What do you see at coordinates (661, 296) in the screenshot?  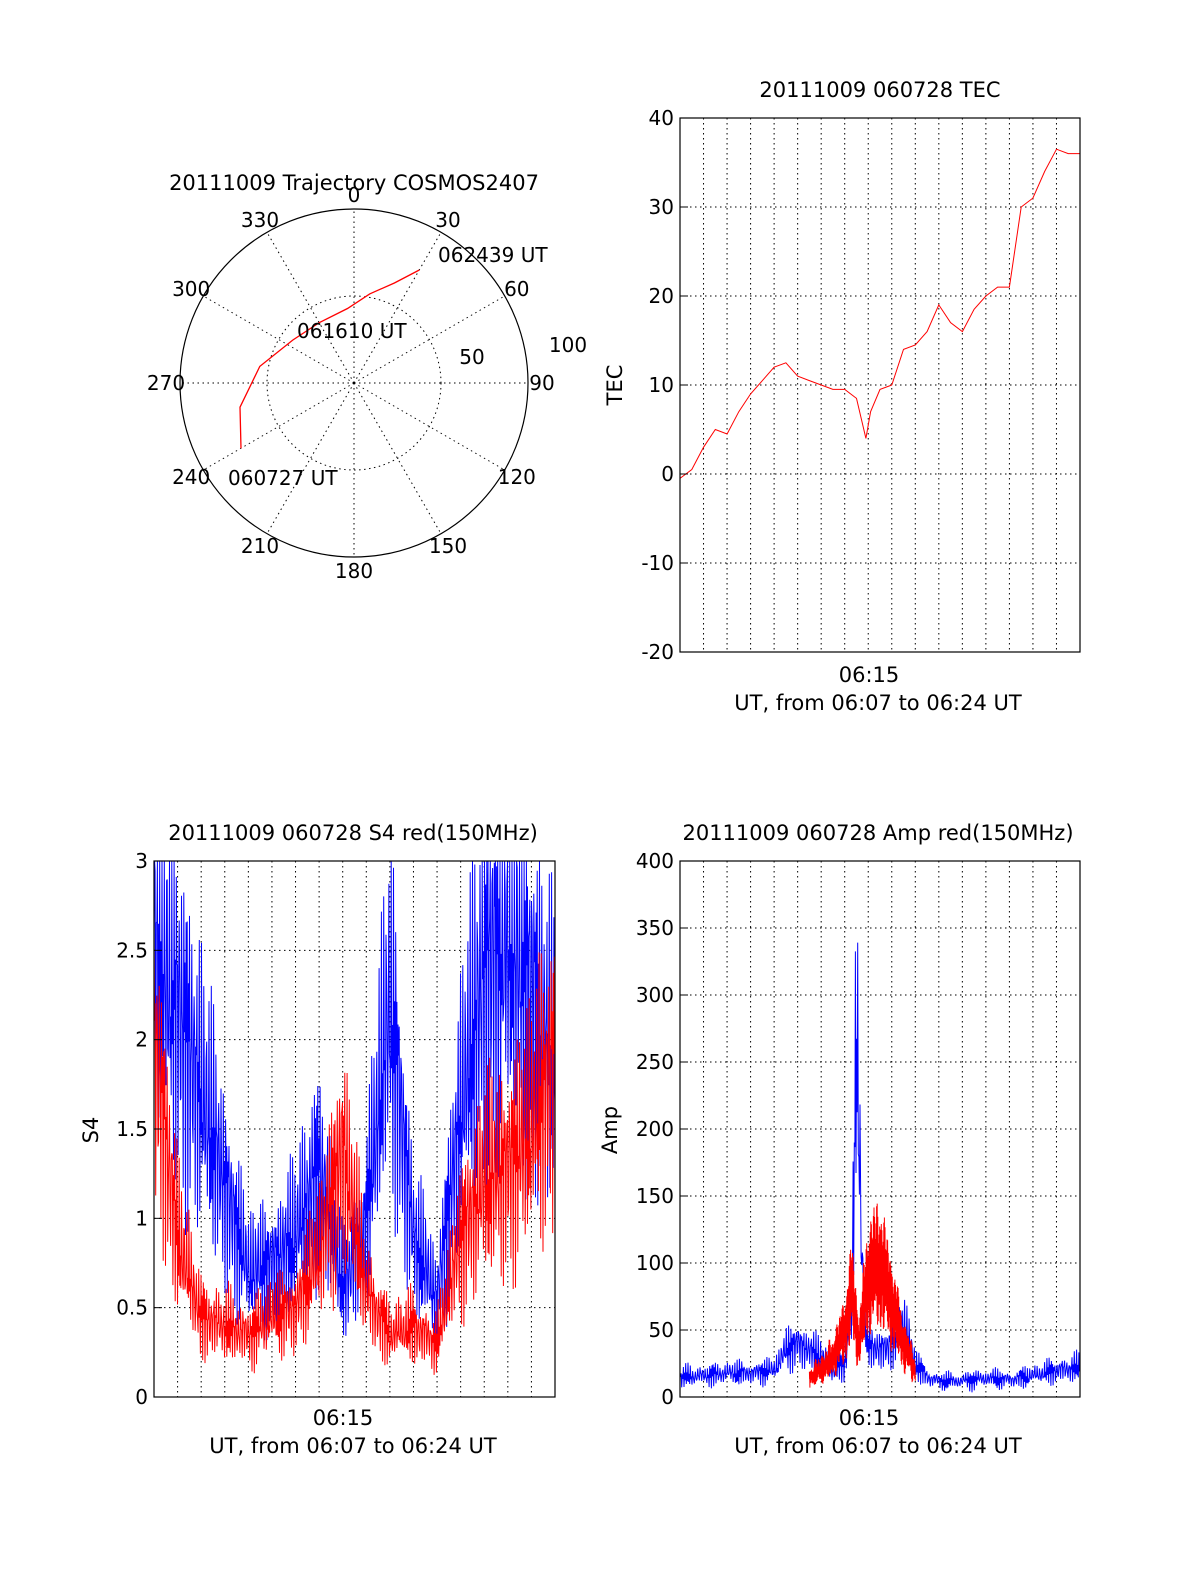 I see `tec-ytick-label: 20` at bounding box center [661, 296].